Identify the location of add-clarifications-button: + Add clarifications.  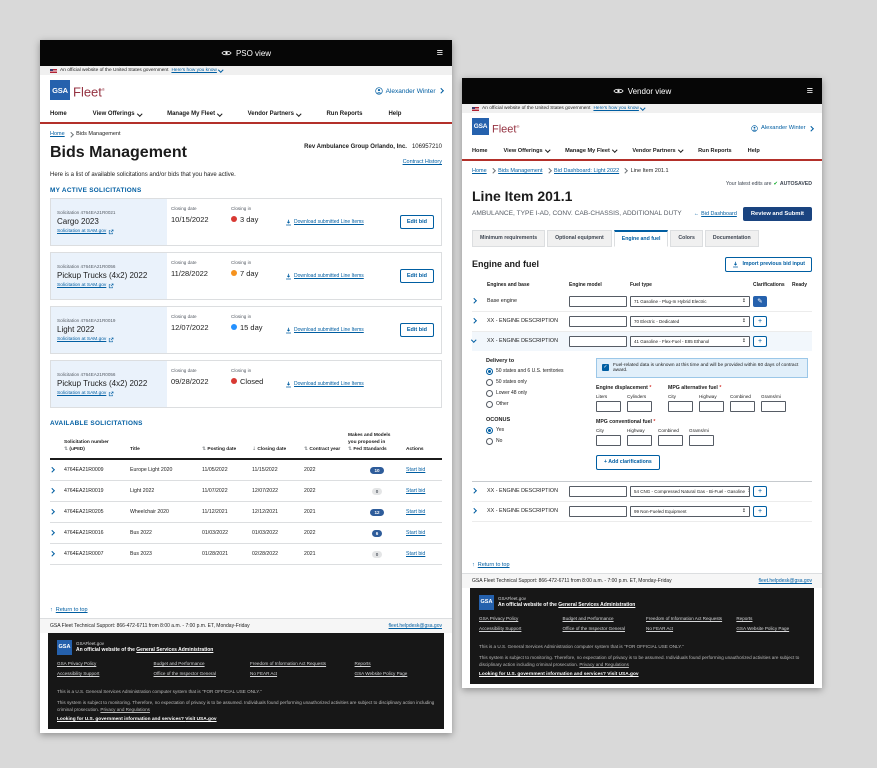
(628, 462).